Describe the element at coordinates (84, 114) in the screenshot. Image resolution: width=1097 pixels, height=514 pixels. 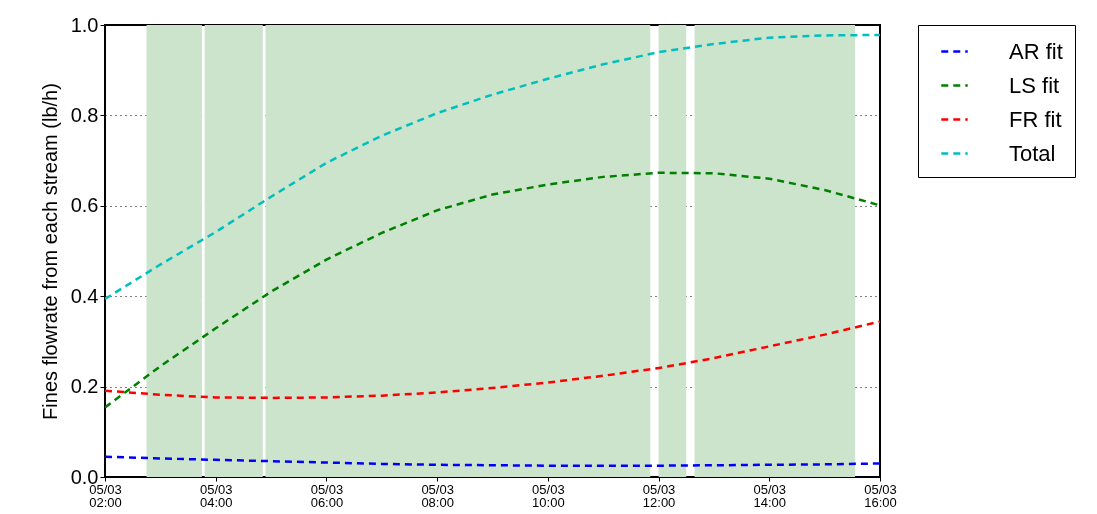
I see `y-tick-label: 0.8` at that location.